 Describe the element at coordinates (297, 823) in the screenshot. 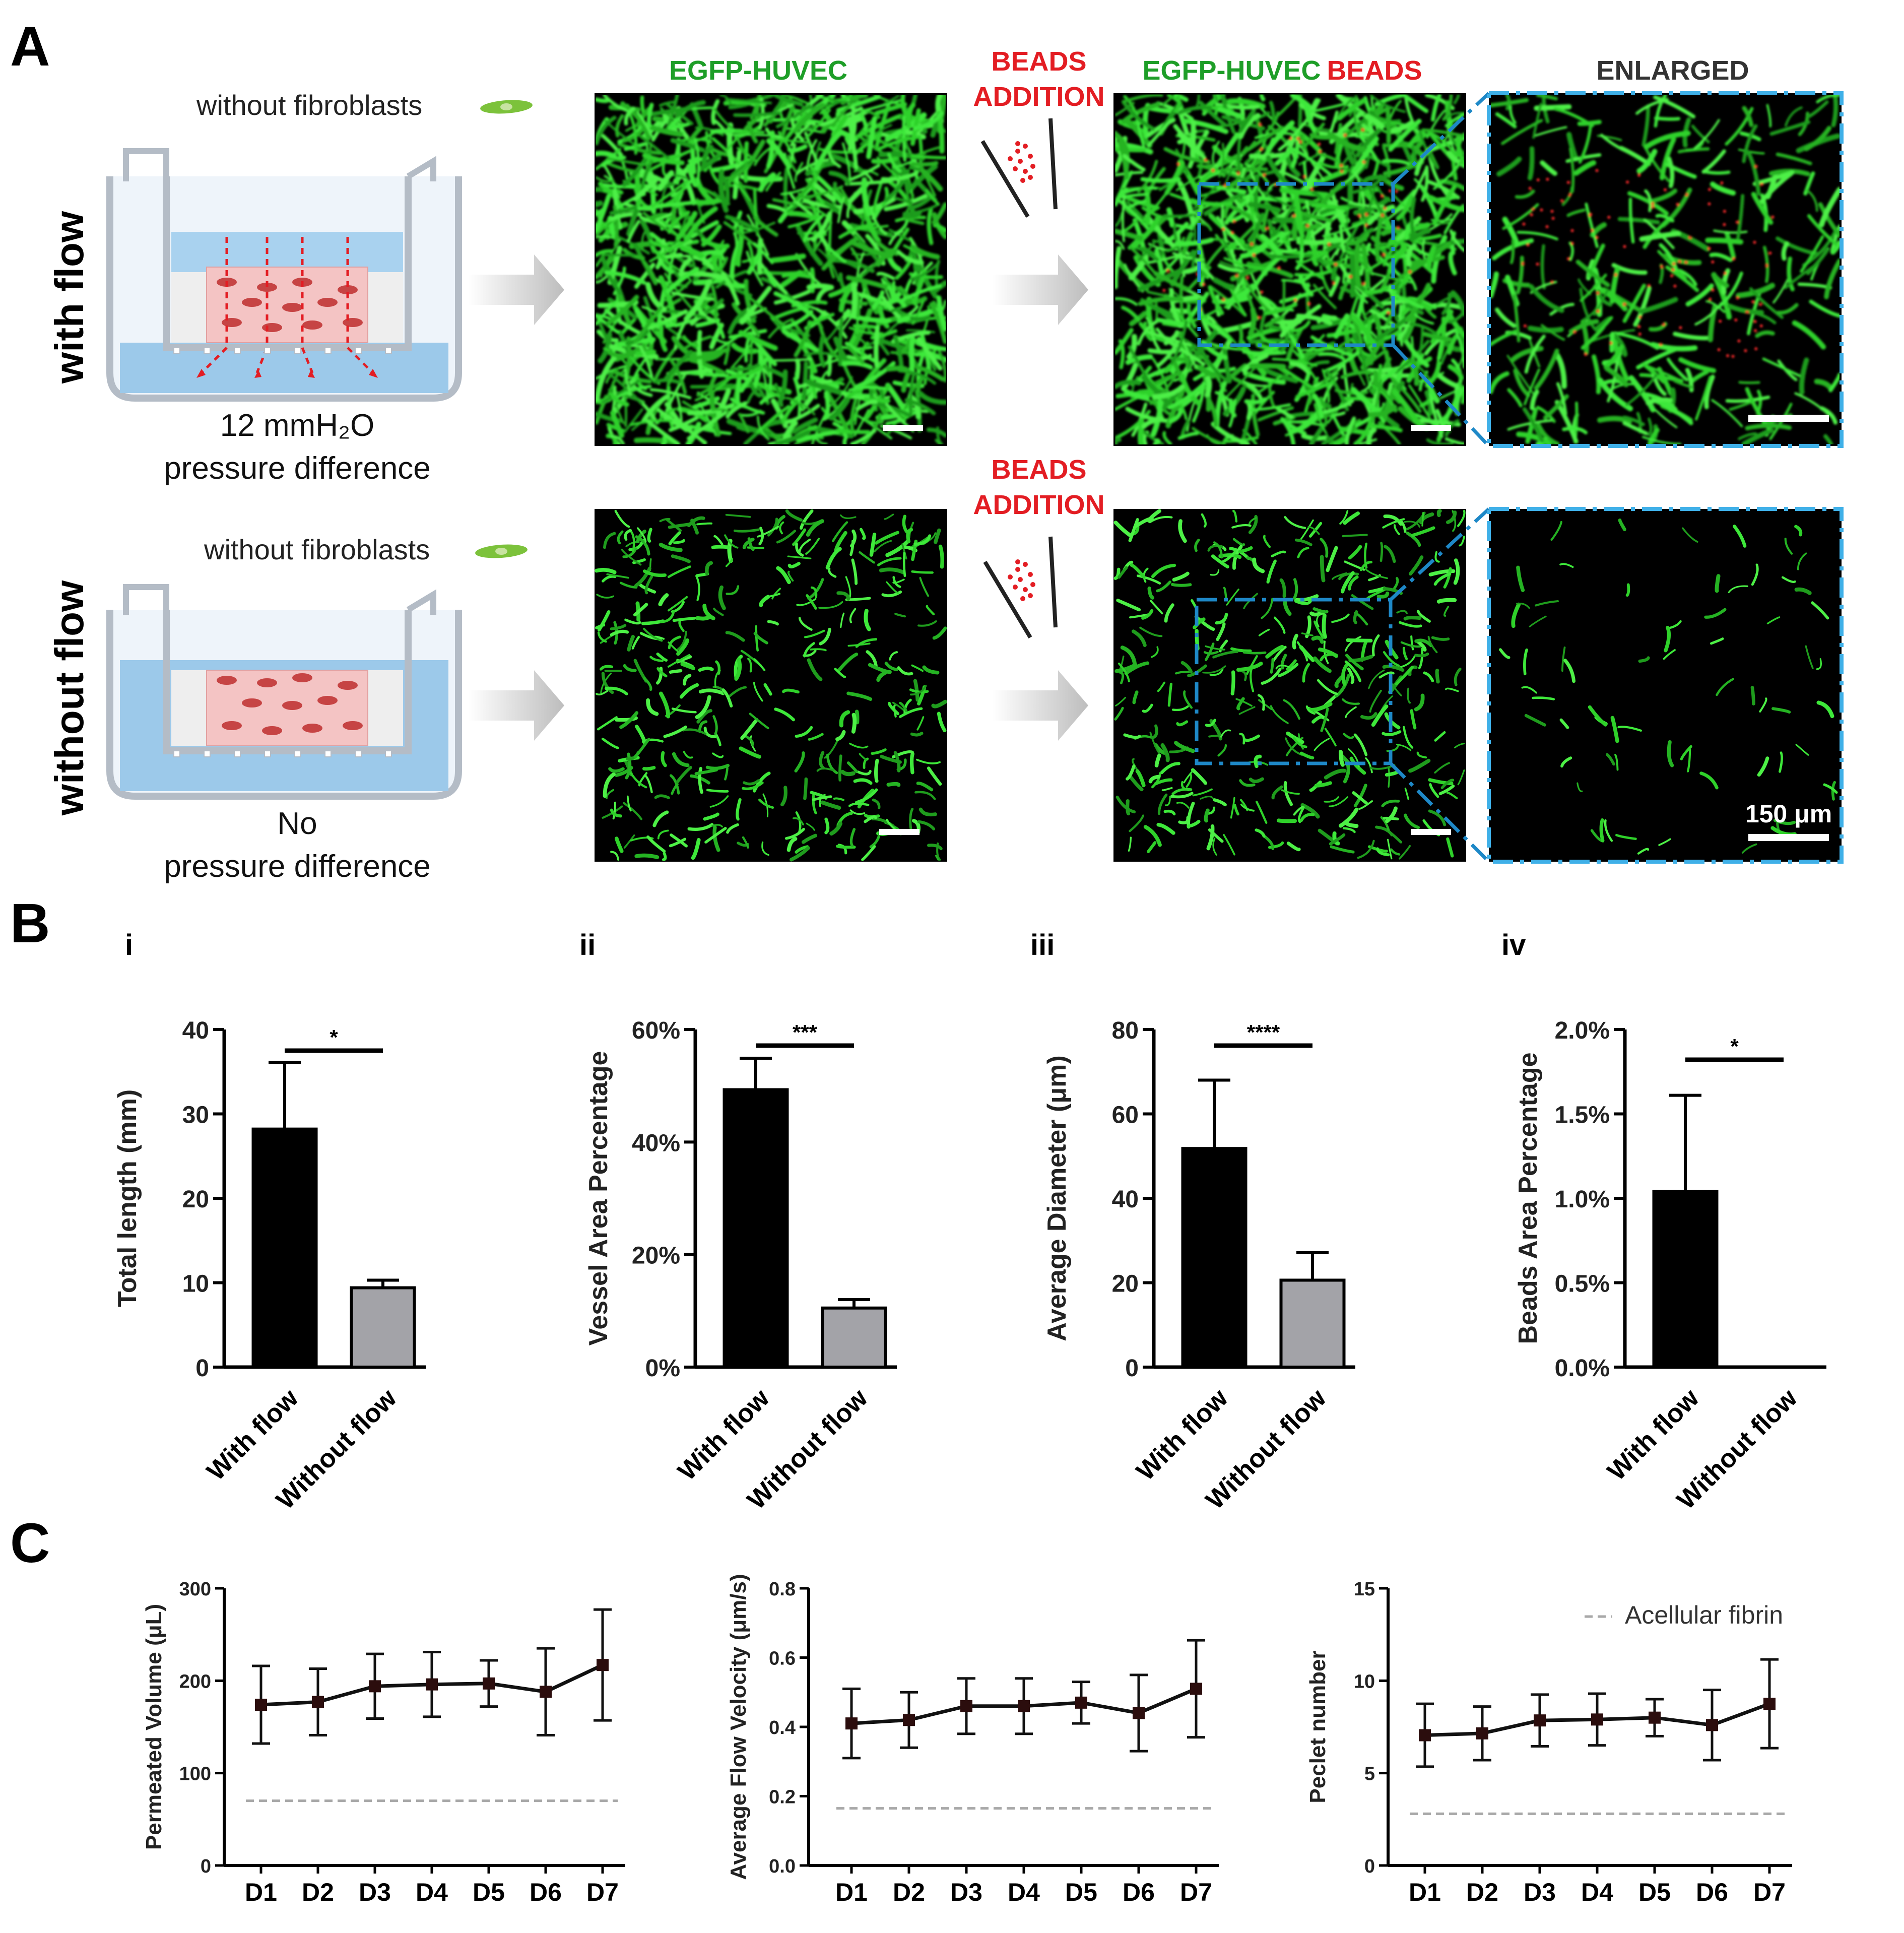

I see `pressure-label-bottom-line1: No` at that location.